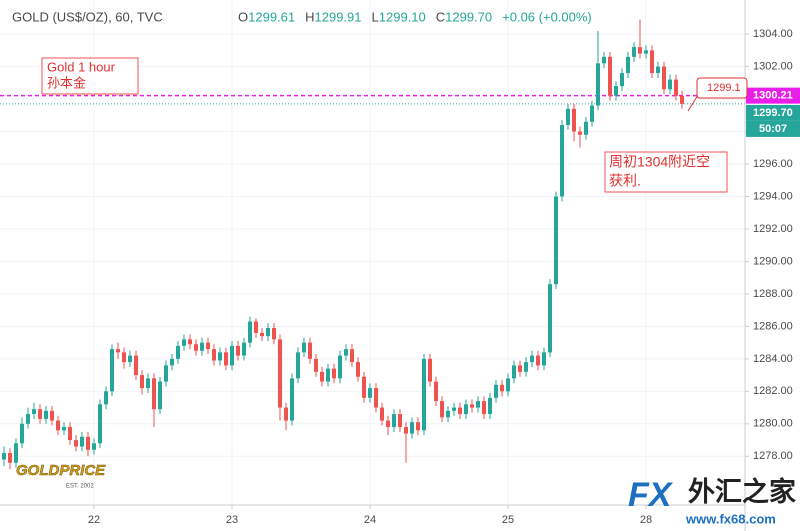 Image resolution: width=800 pixels, height=531 pixels. I want to click on site-text: 外汇之家, so click(742, 491).